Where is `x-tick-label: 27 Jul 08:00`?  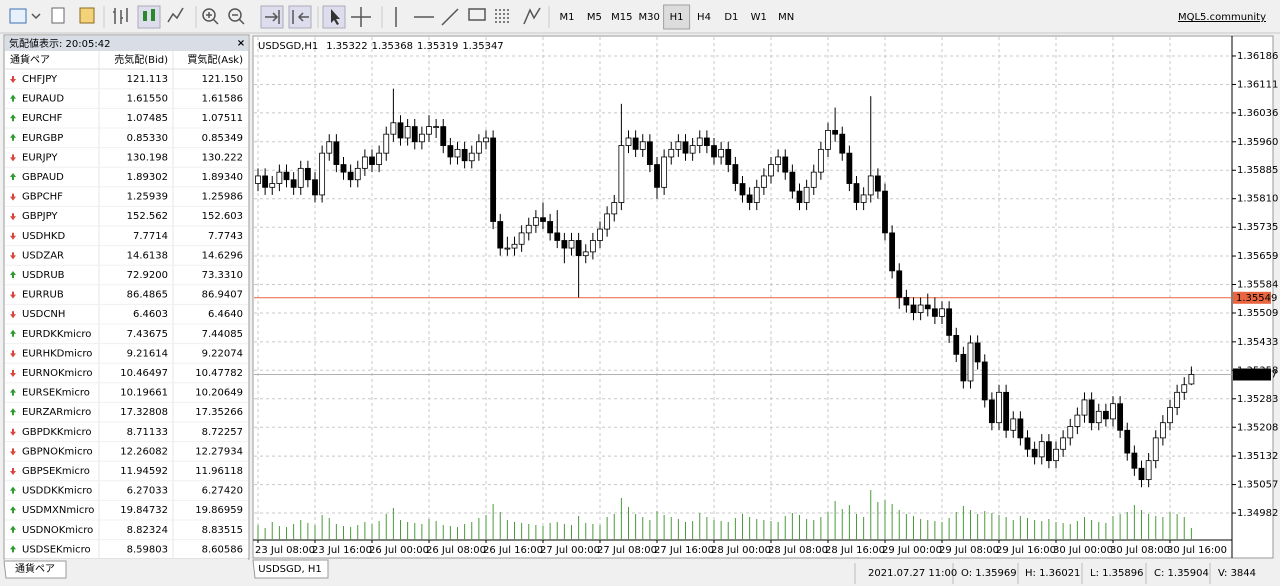
x-tick-label: 27 Jul 08:00 is located at coordinates (627, 550).